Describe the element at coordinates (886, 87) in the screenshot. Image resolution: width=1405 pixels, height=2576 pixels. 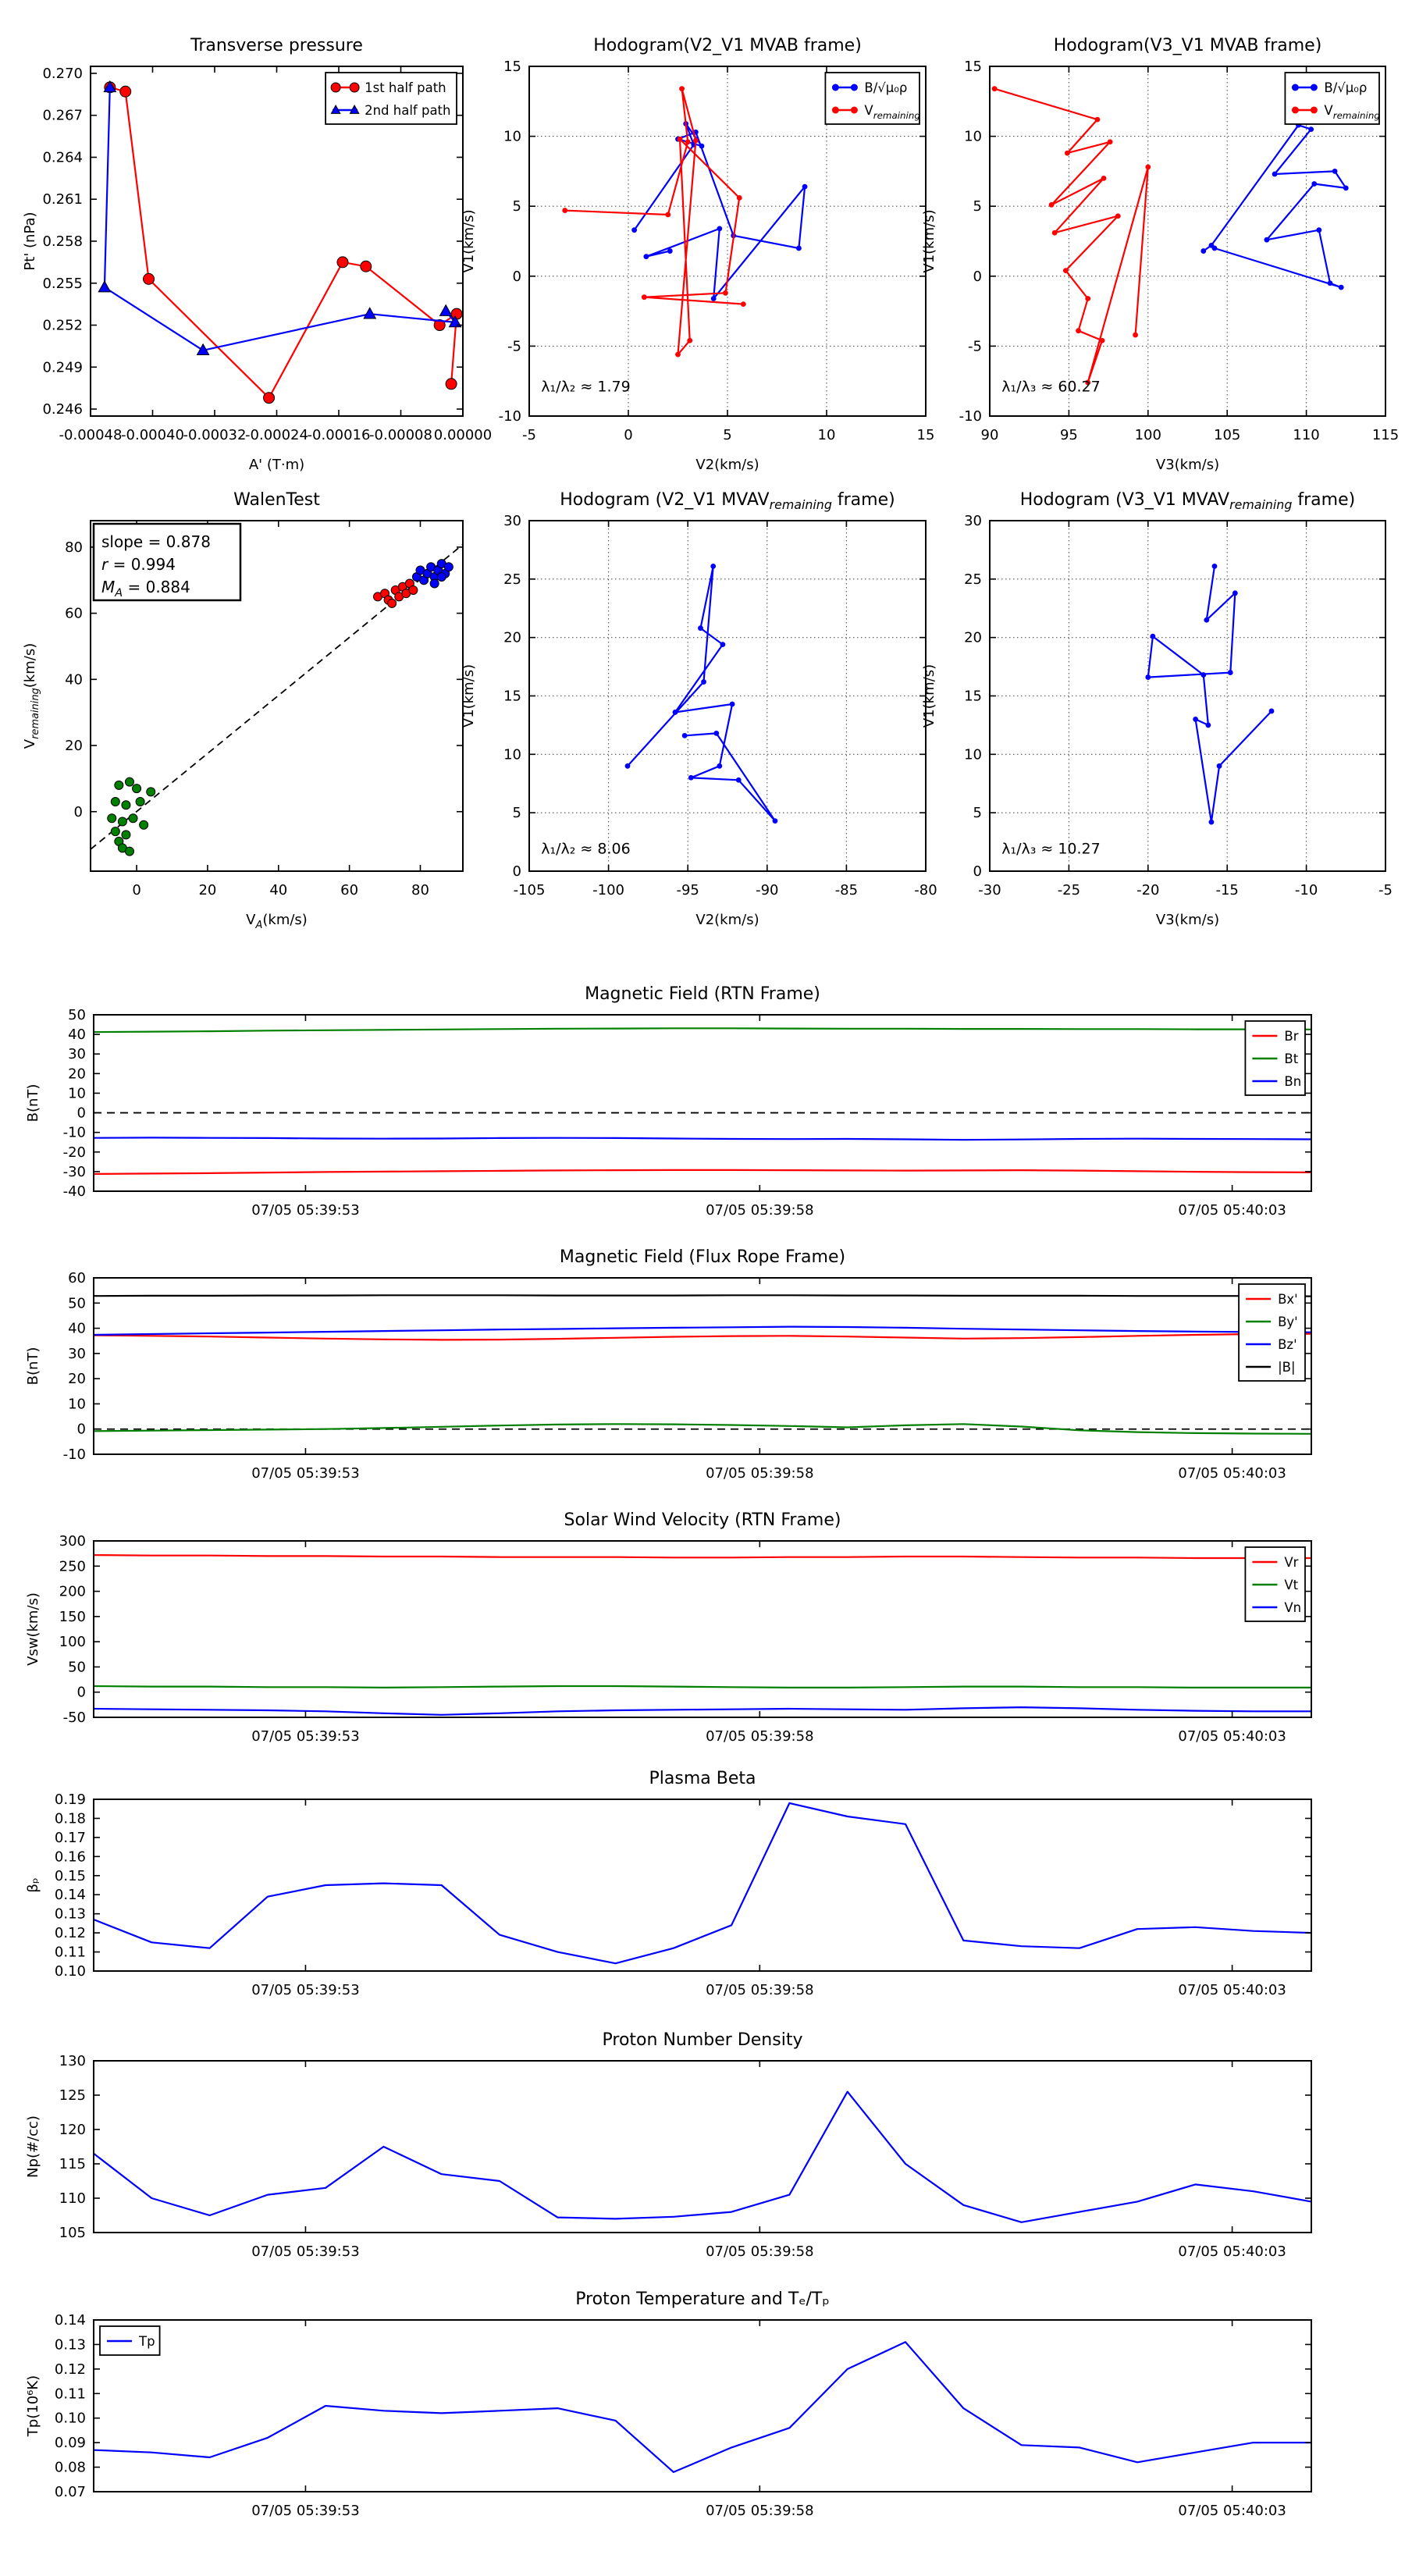
I see `legend-label: B/√μ₀ρ` at that location.